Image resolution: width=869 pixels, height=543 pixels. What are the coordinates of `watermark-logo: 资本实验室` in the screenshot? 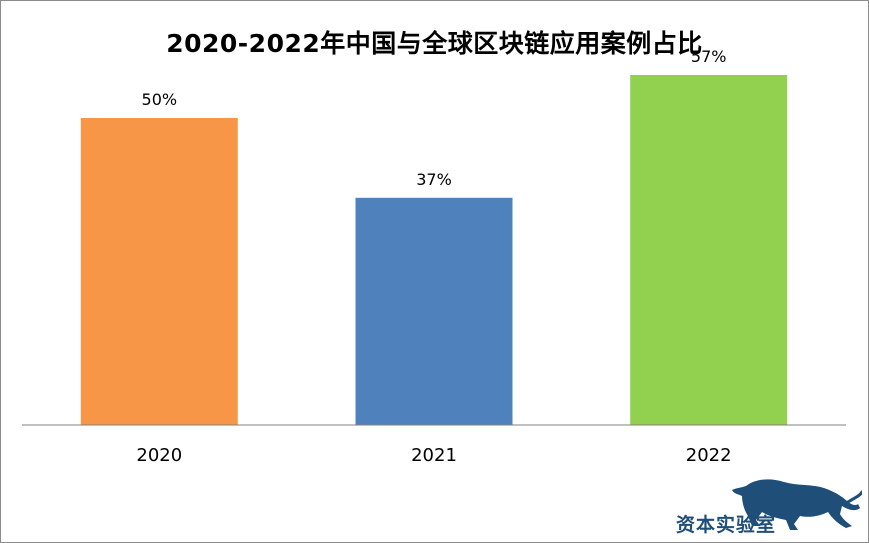 It's located at (769, 504).